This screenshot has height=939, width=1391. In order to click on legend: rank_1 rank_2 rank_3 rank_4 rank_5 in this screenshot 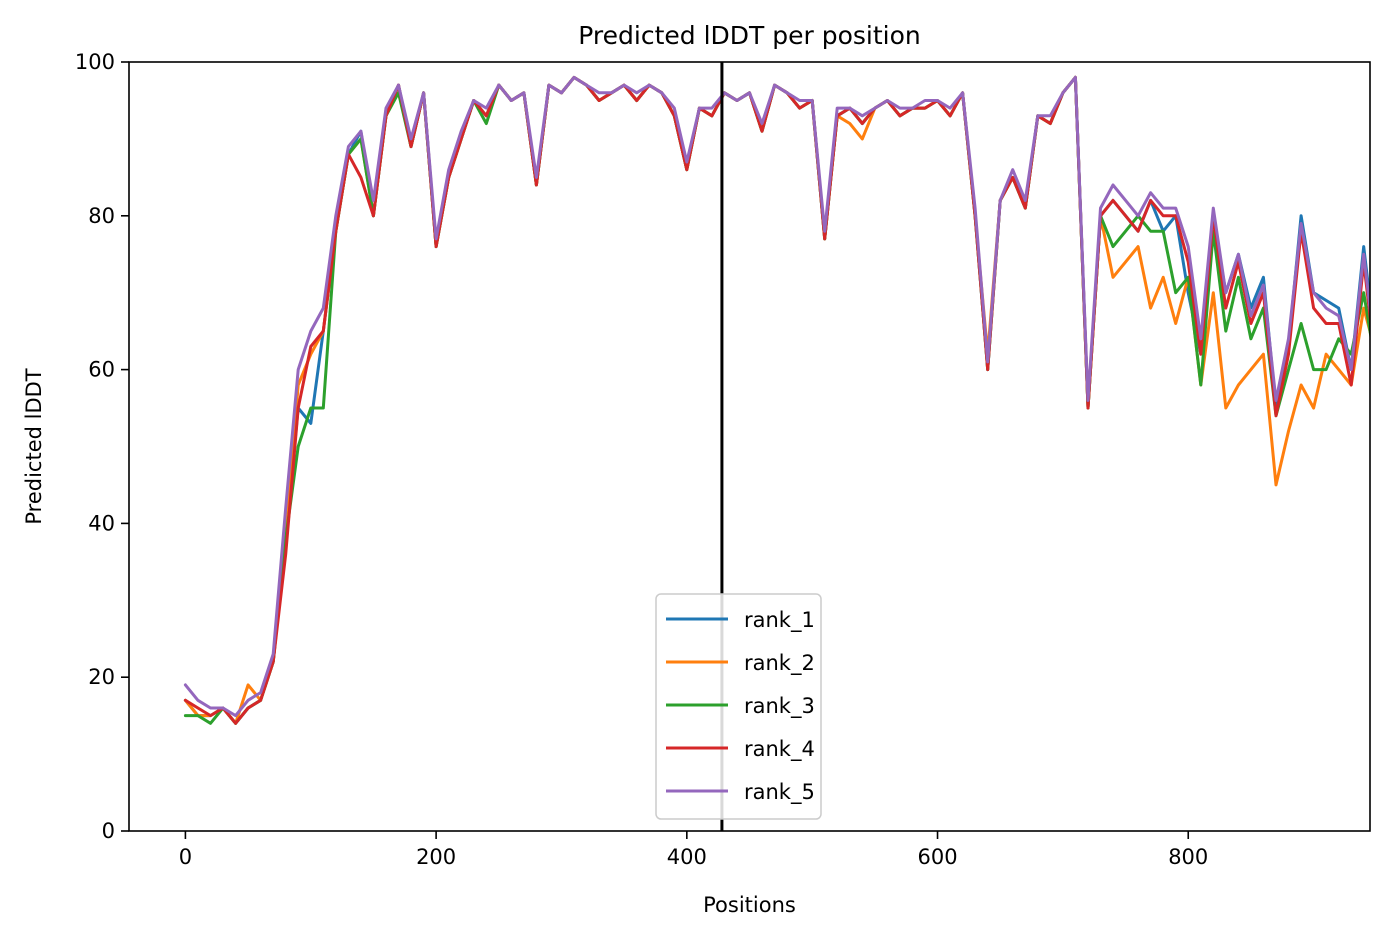, I will do `click(738, 706)`.